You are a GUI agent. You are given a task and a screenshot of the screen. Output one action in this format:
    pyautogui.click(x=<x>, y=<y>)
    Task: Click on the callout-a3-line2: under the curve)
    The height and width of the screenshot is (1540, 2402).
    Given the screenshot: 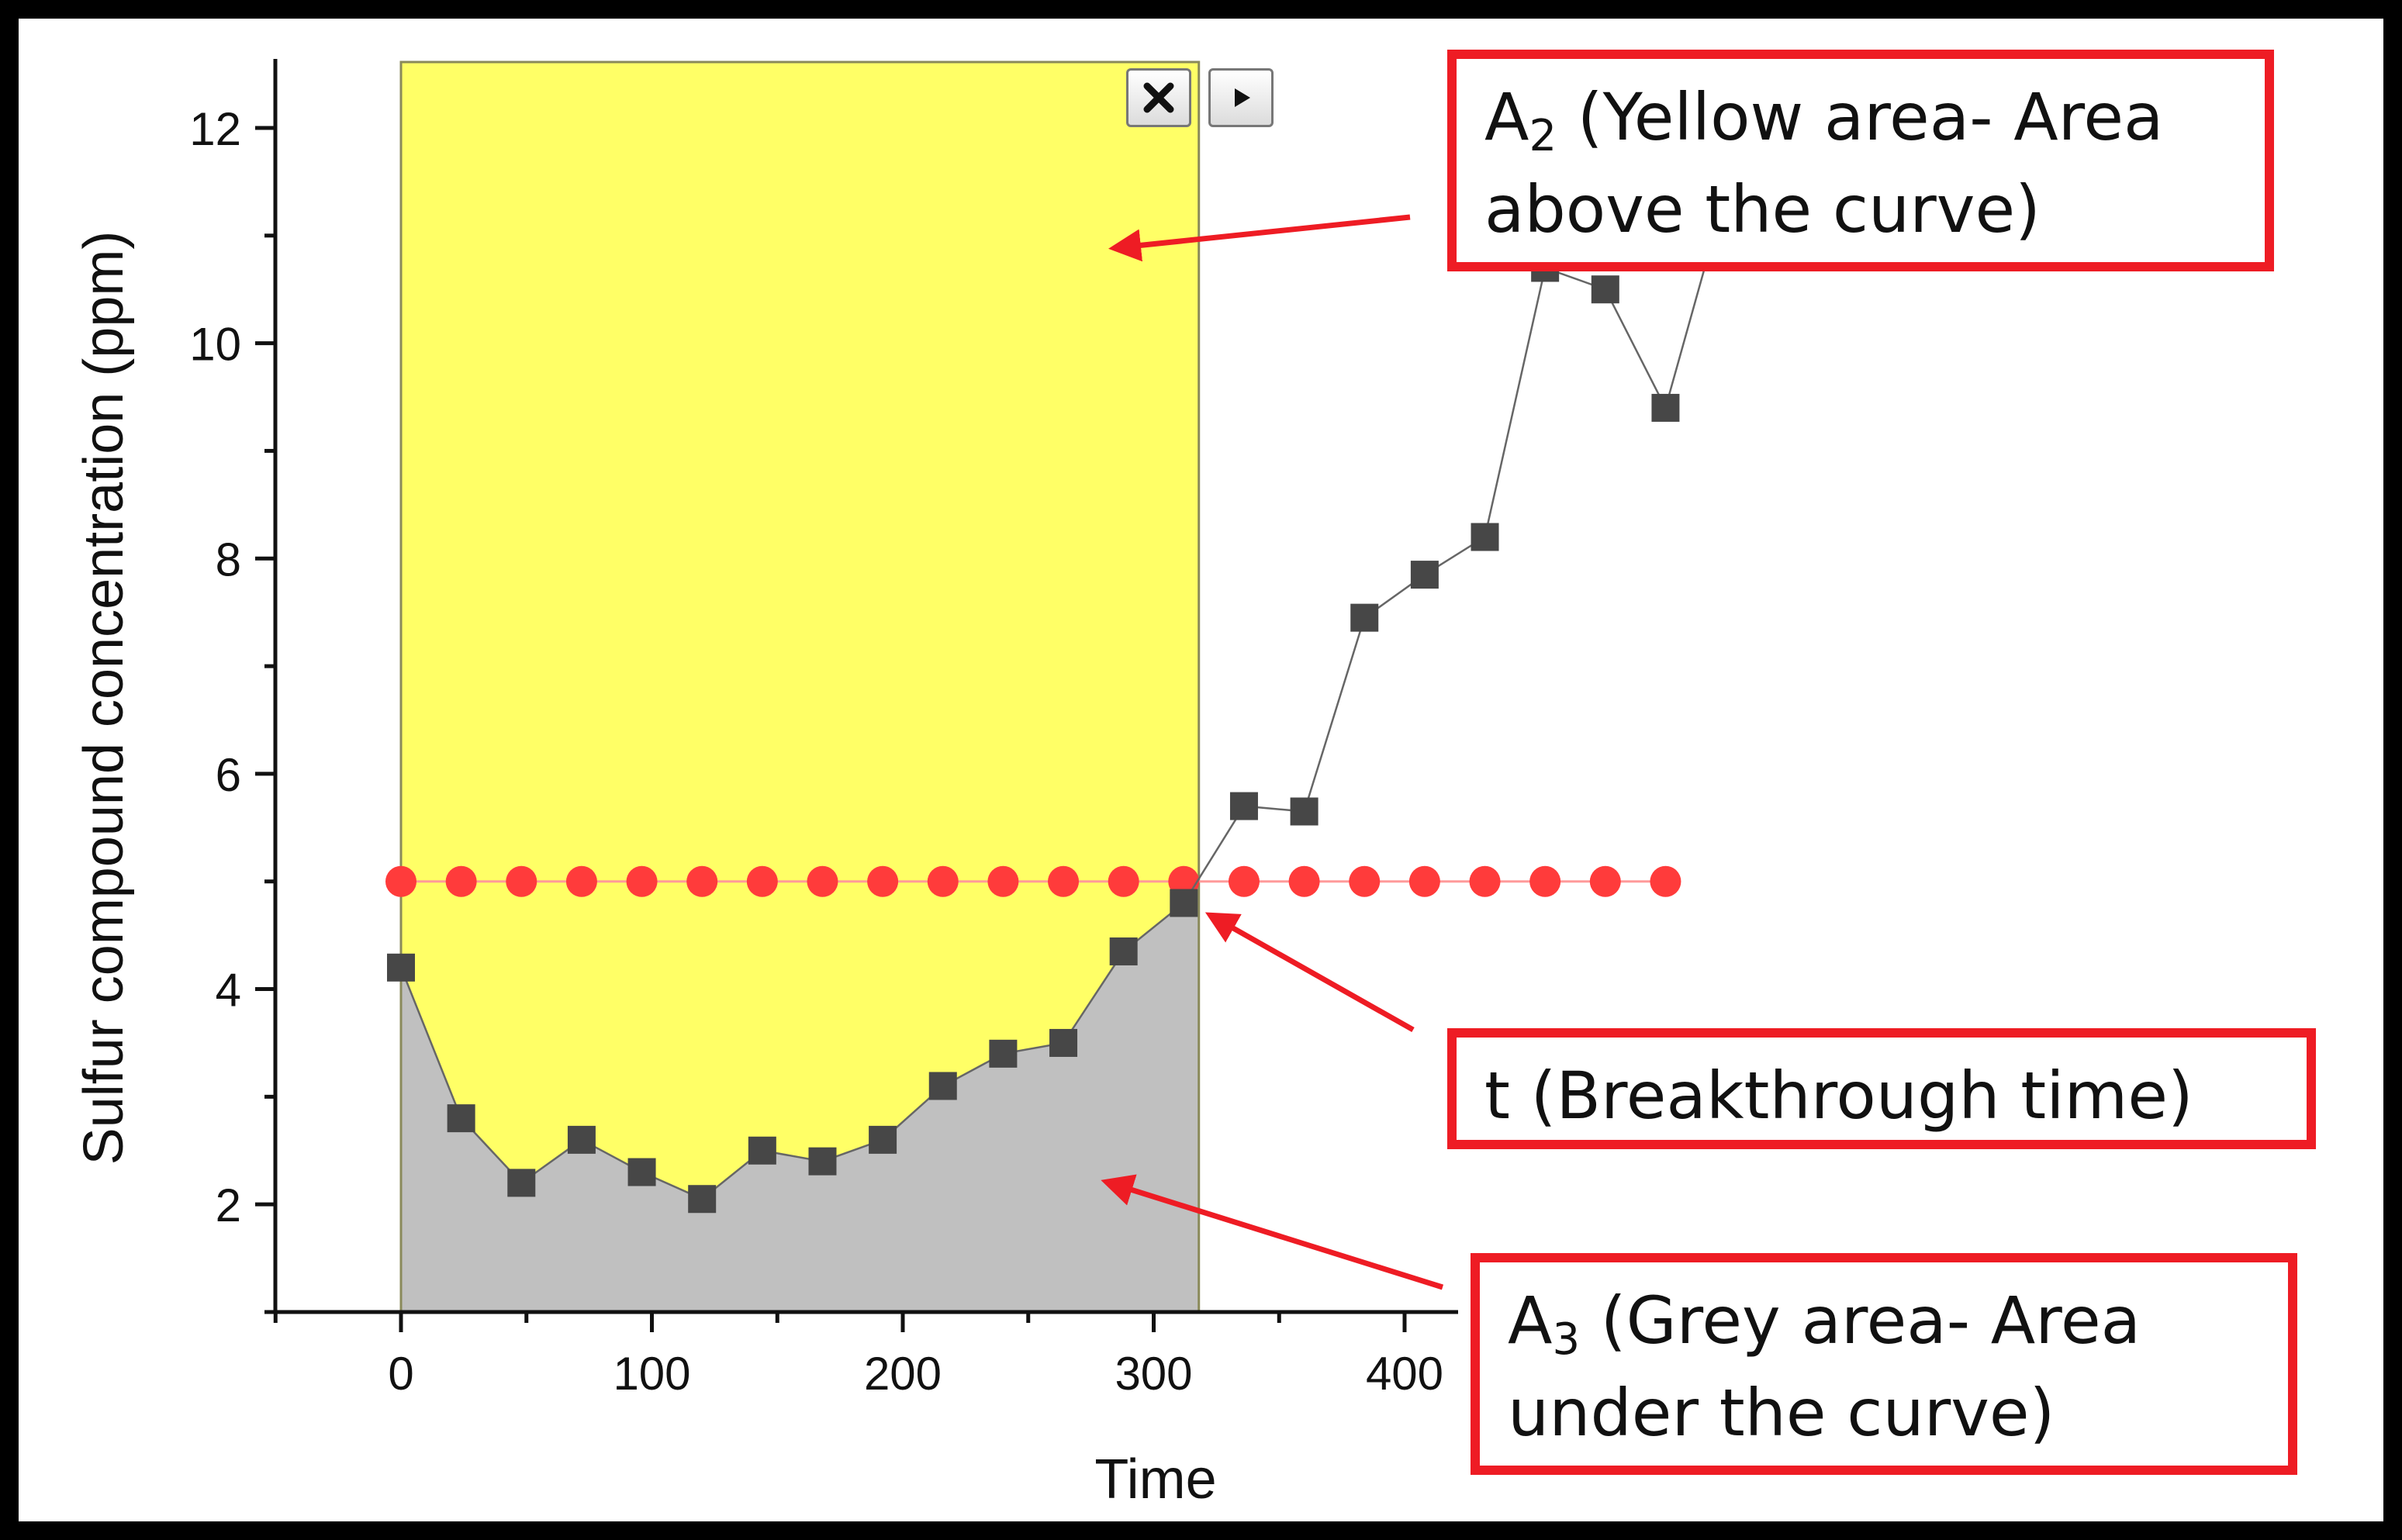 What is the action you would take?
    pyautogui.click(x=1782, y=1413)
    